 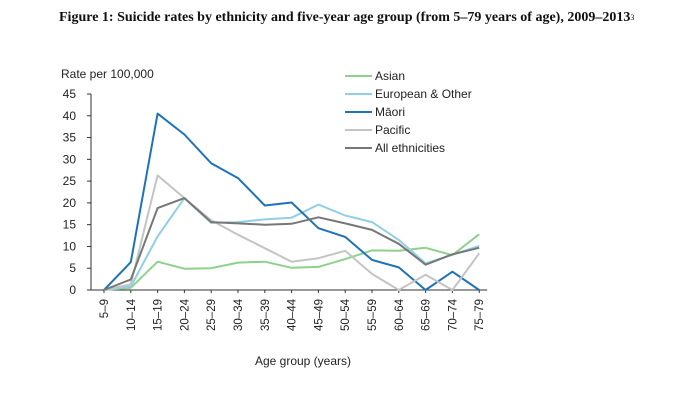 What do you see at coordinates (453, 314) in the screenshot?
I see `x-tick-label: 70–74` at bounding box center [453, 314].